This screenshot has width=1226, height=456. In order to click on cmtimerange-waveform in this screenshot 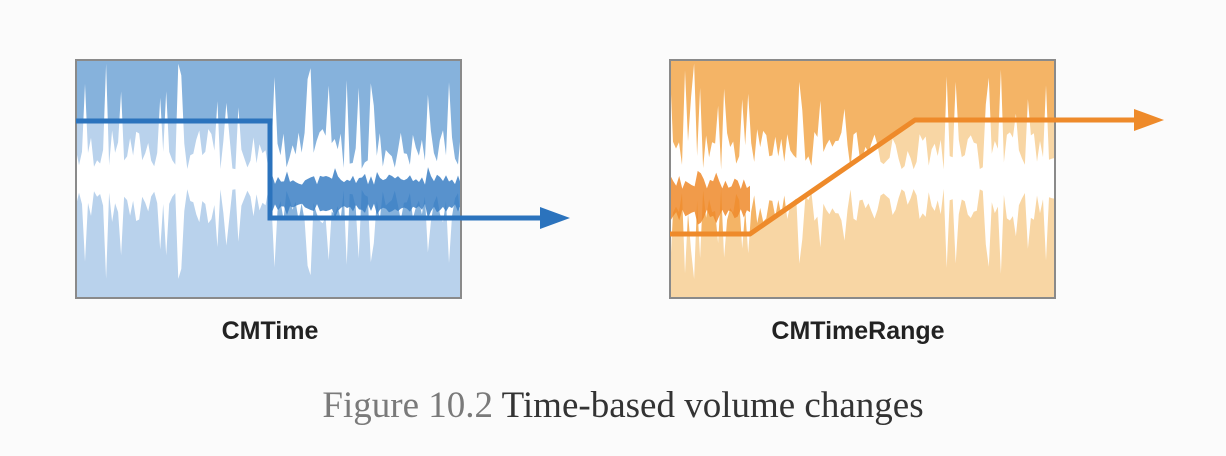, I will do `click(862, 171)`.